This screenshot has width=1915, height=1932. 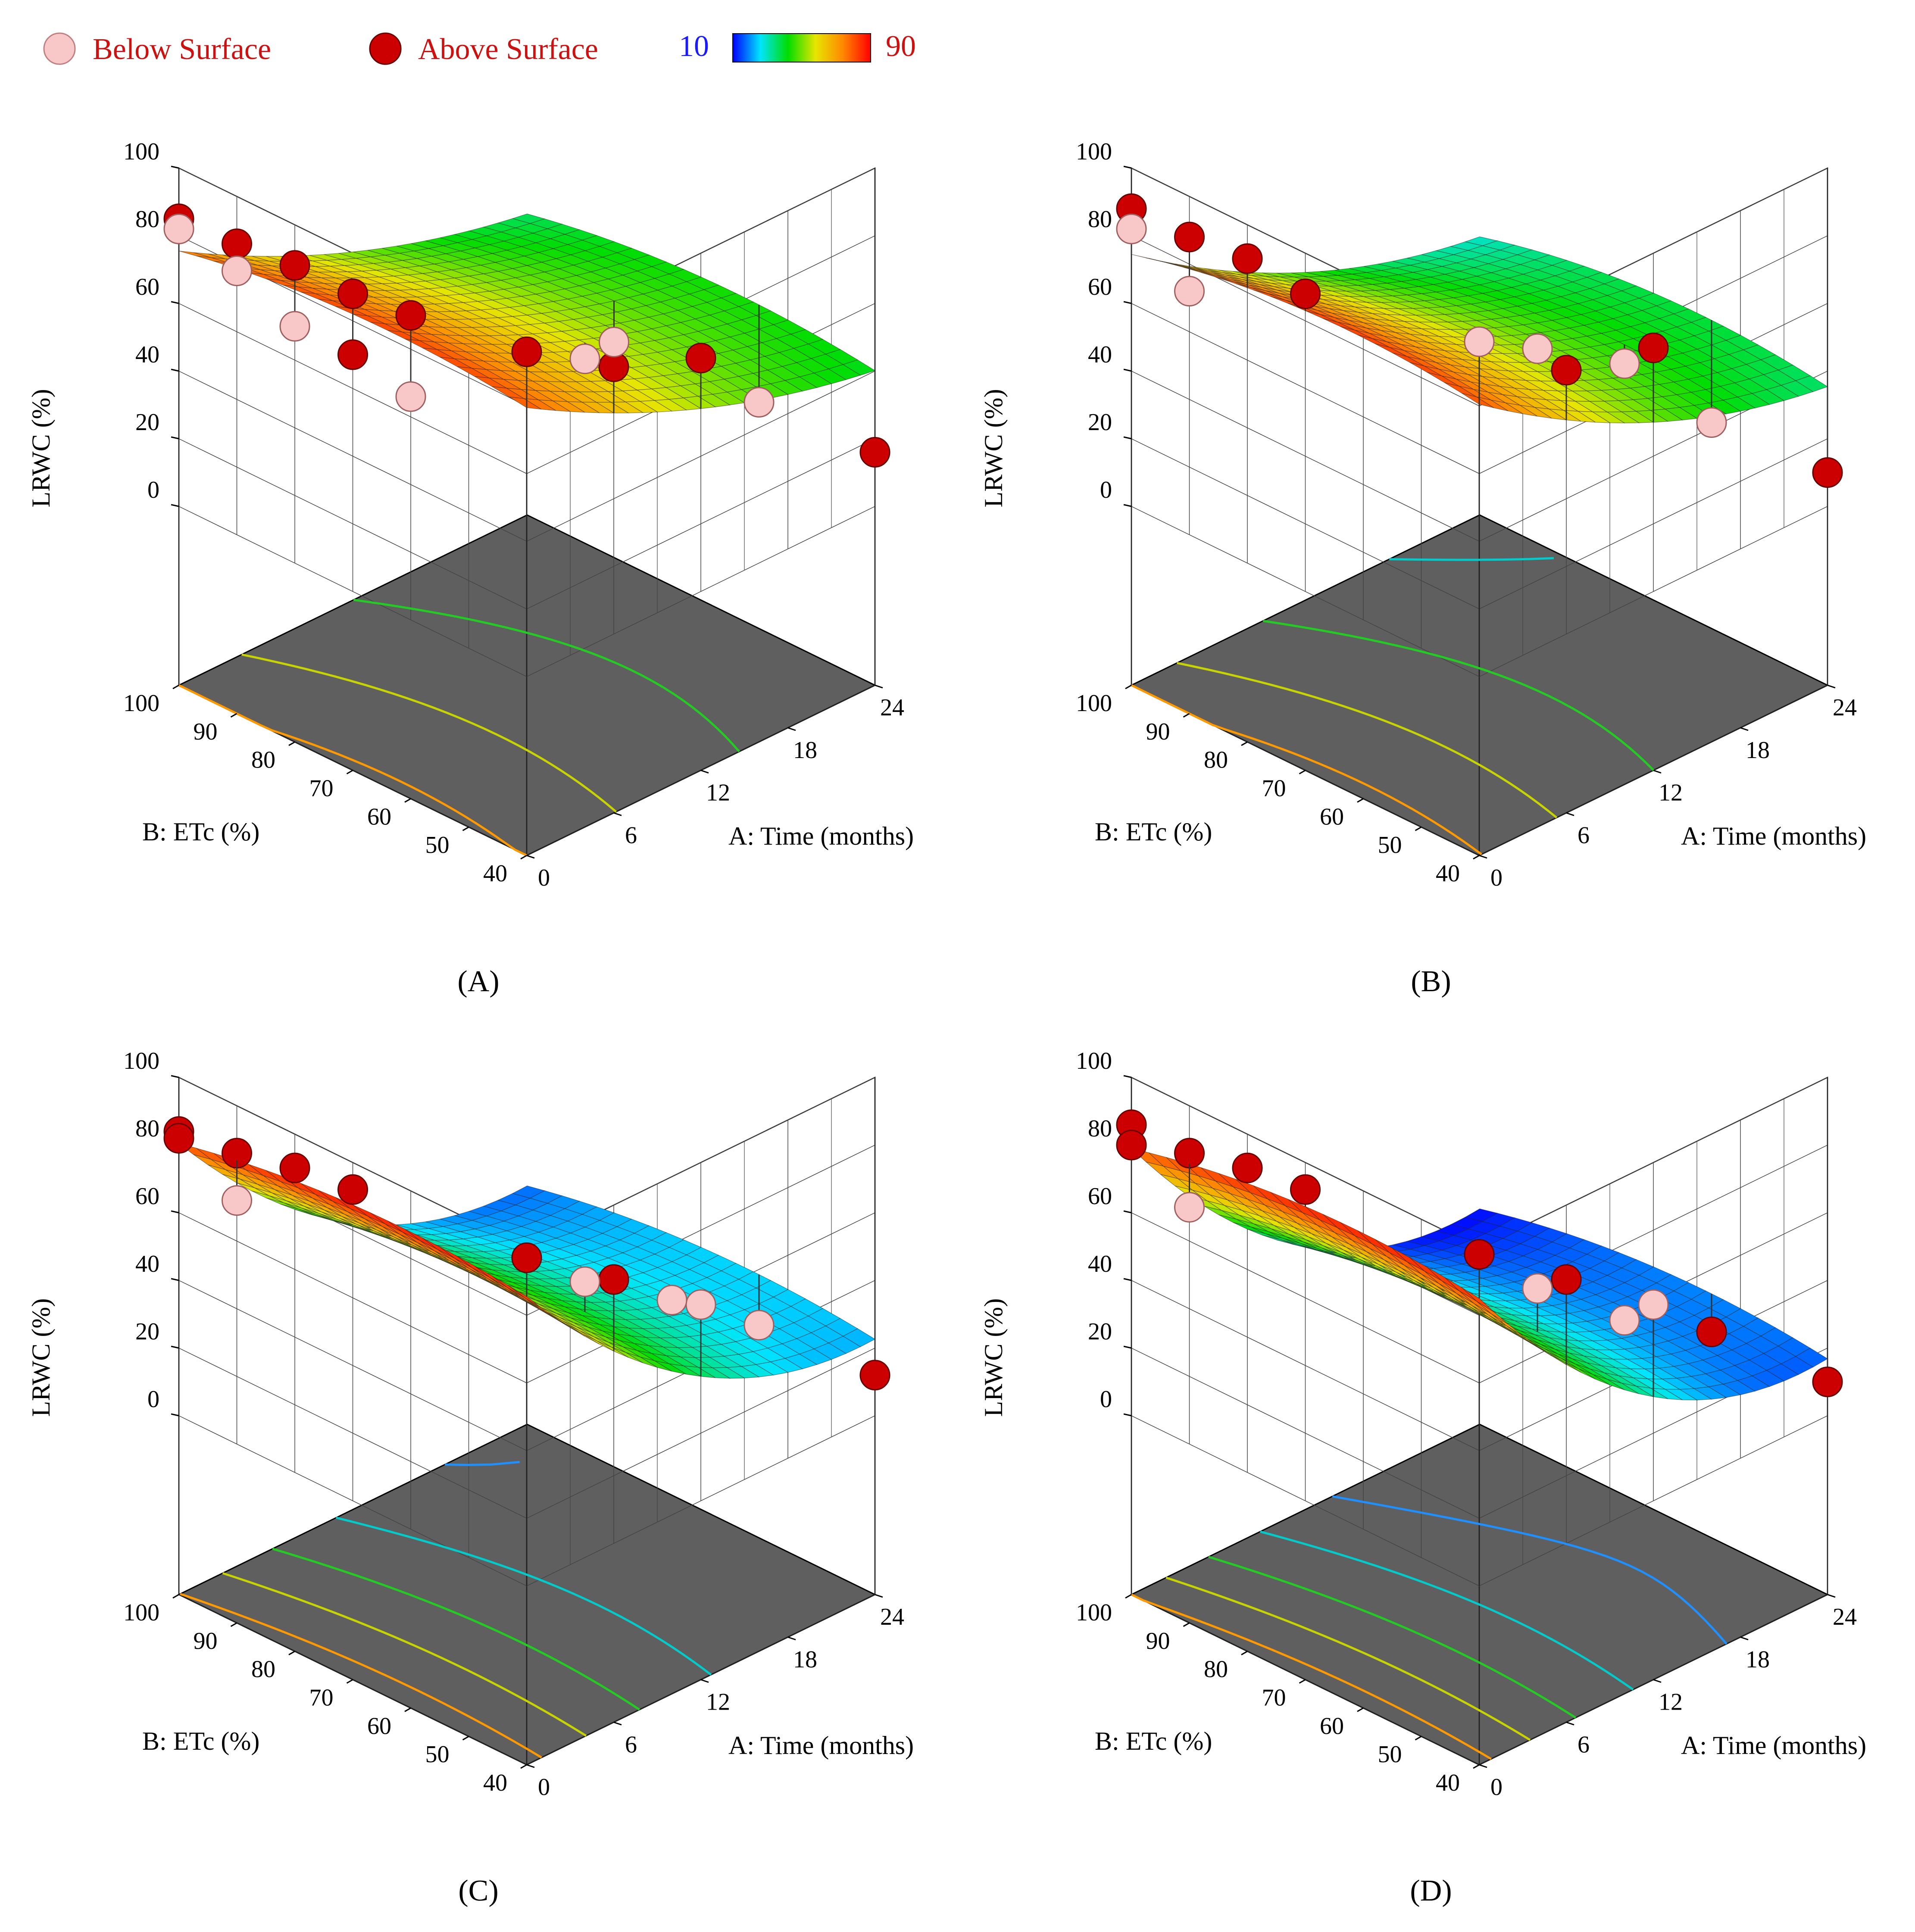 I want to click on panel-caption: (D), so click(x=1431, y=1891).